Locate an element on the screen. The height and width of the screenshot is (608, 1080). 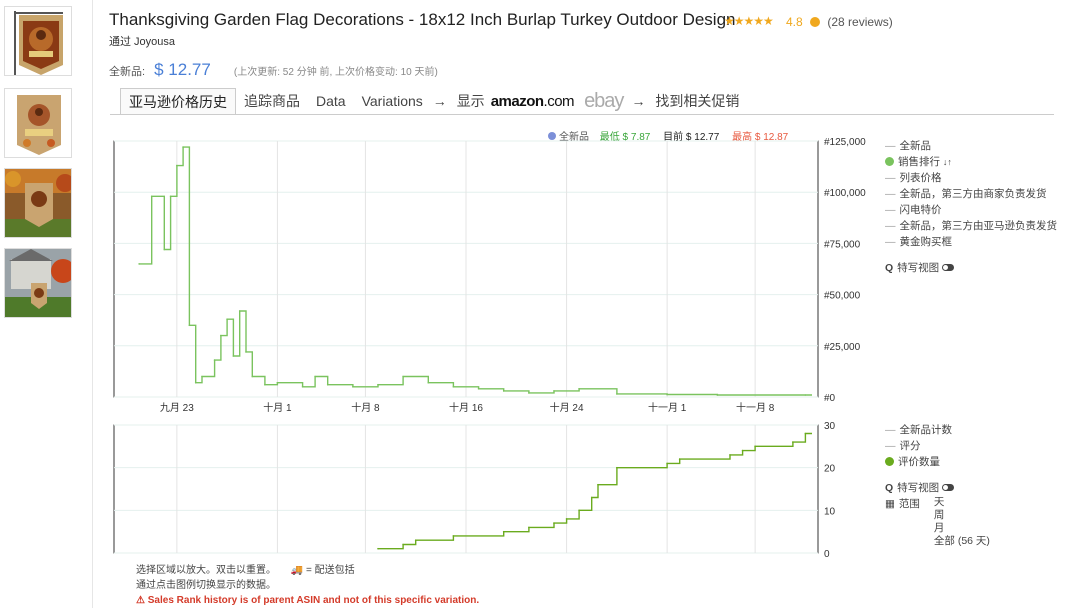
legend-item-rating: — 评分 is located at coordinates (903, 446).